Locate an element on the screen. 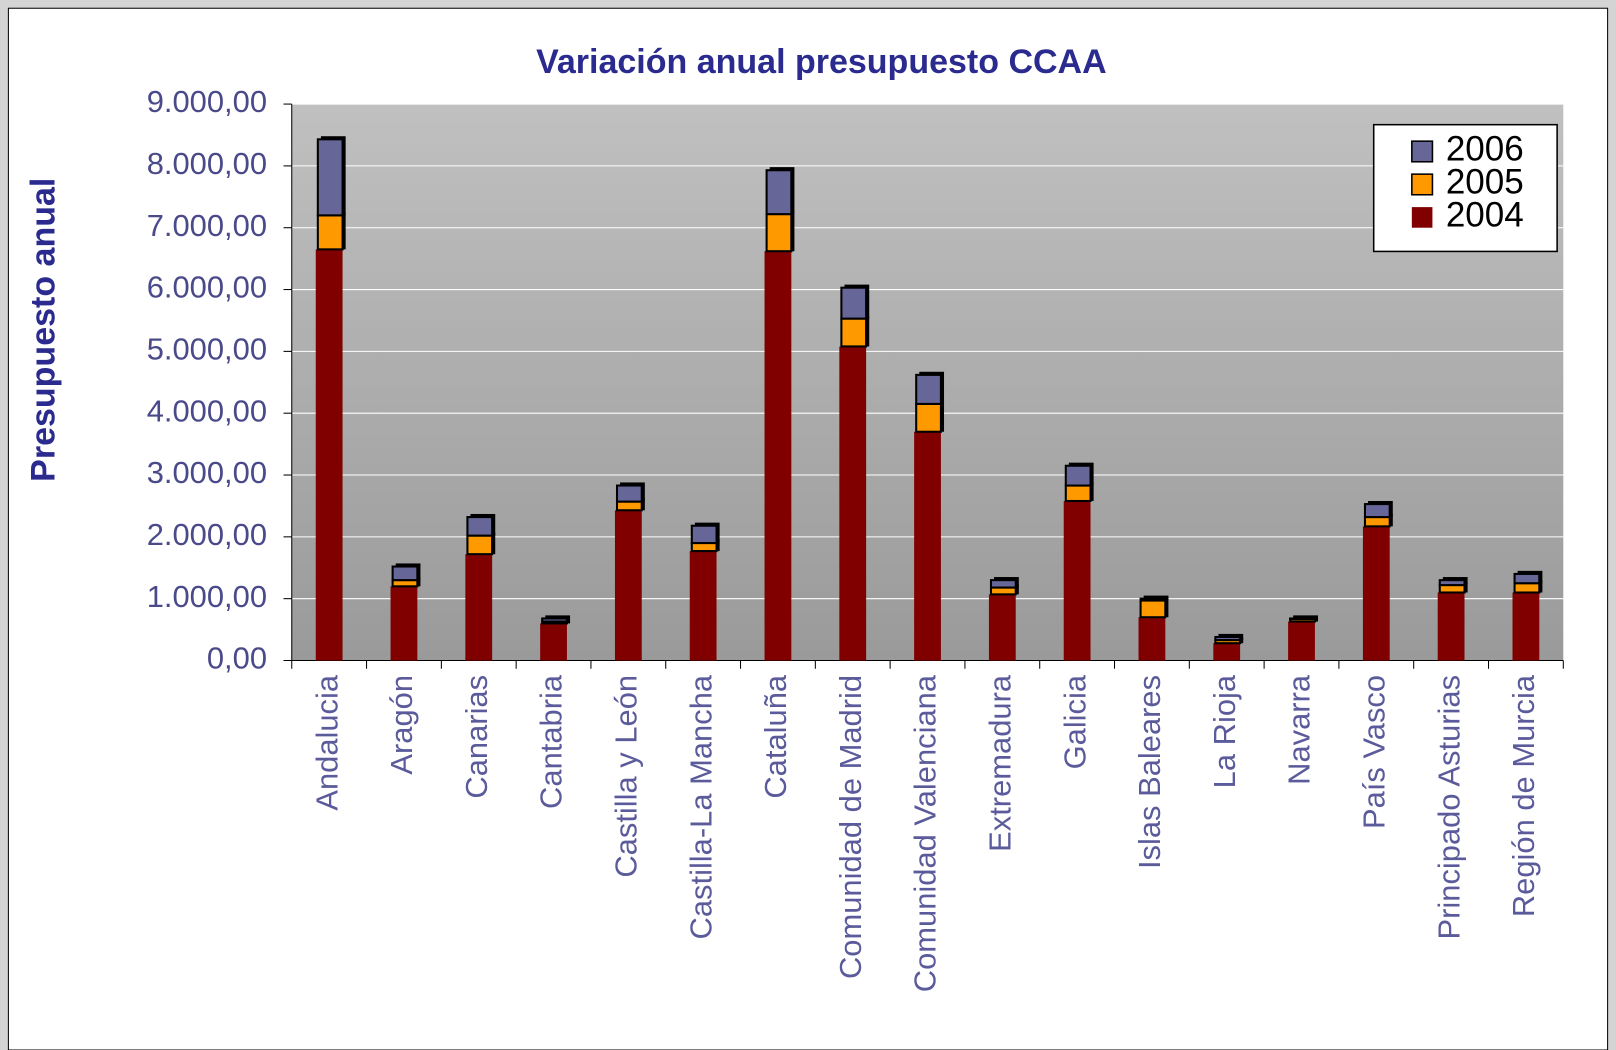  x-tick-label: Castilla y León is located at coordinates (626, 776).